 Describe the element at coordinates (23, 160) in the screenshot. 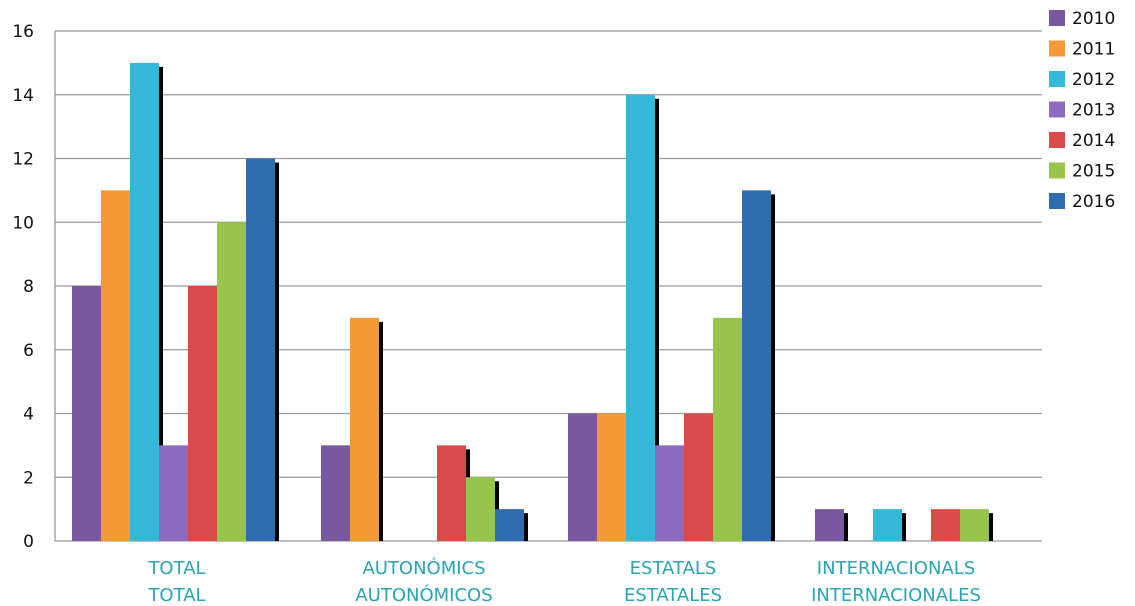

I see `y-tick-label: 12` at that location.